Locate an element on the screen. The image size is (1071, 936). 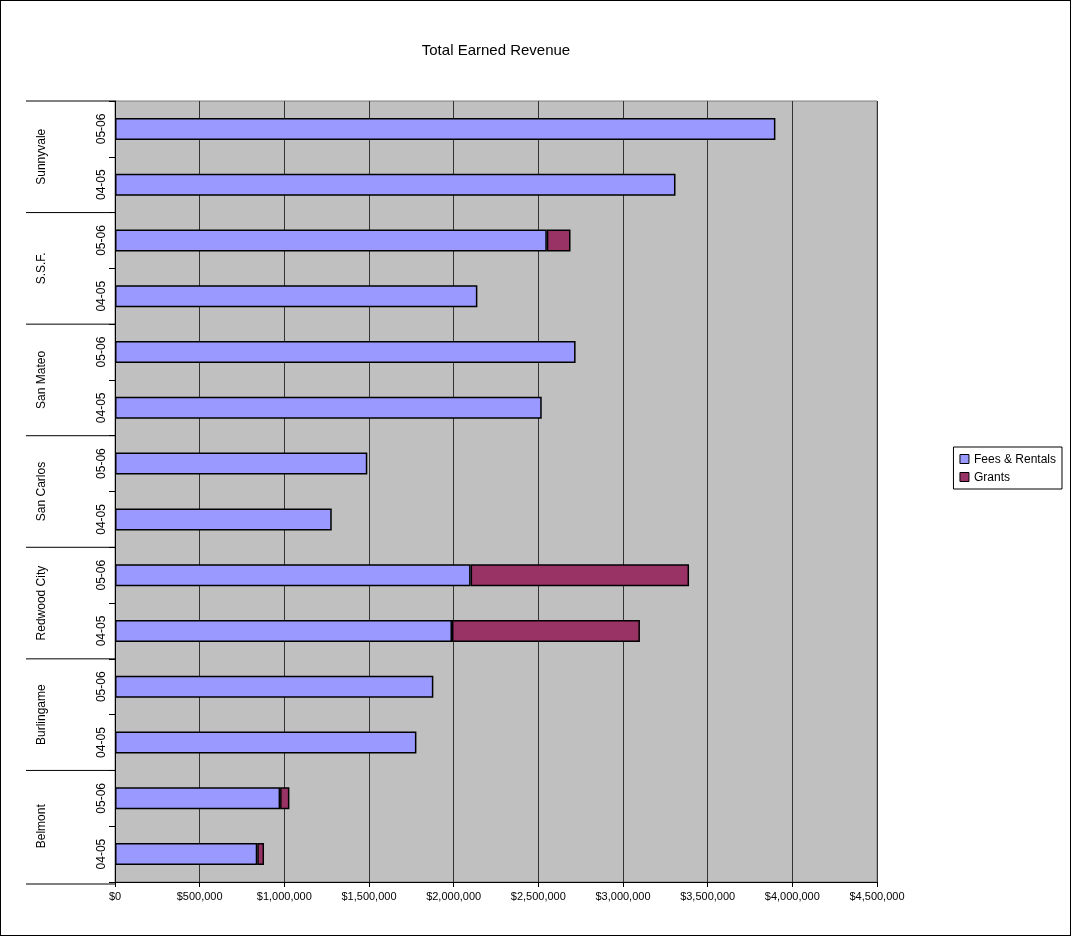
x-tick-label: $4,000,000 is located at coordinates (792, 895).